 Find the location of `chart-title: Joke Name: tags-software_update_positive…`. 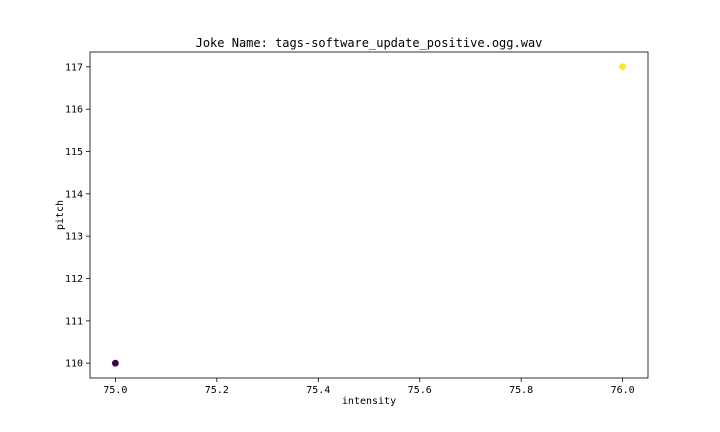

chart-title: Joke Name: tags-software_update_positive… is located at coordinates (369, 43).